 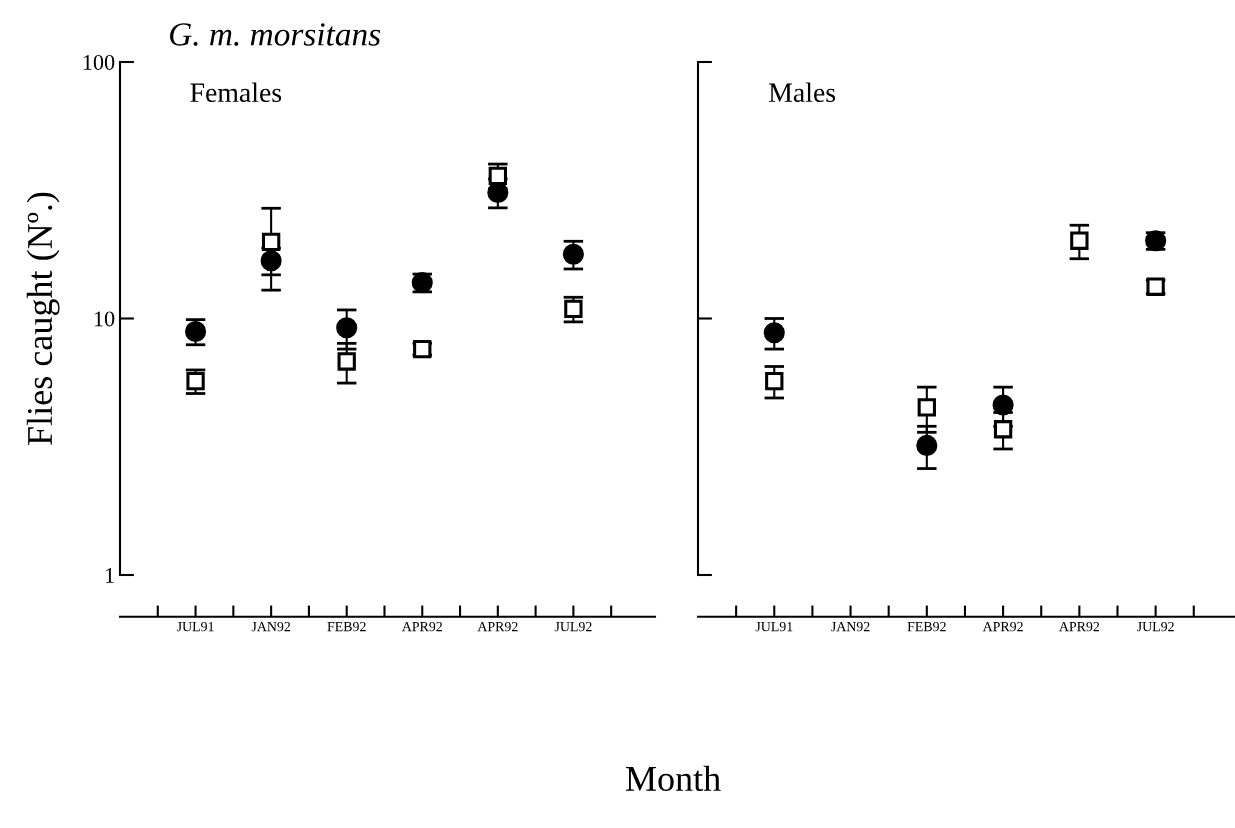 What do you see at coordinates (109, 575) in the screenshot?
I see `y-tick-label: 1` at bounding box center [109, 575].